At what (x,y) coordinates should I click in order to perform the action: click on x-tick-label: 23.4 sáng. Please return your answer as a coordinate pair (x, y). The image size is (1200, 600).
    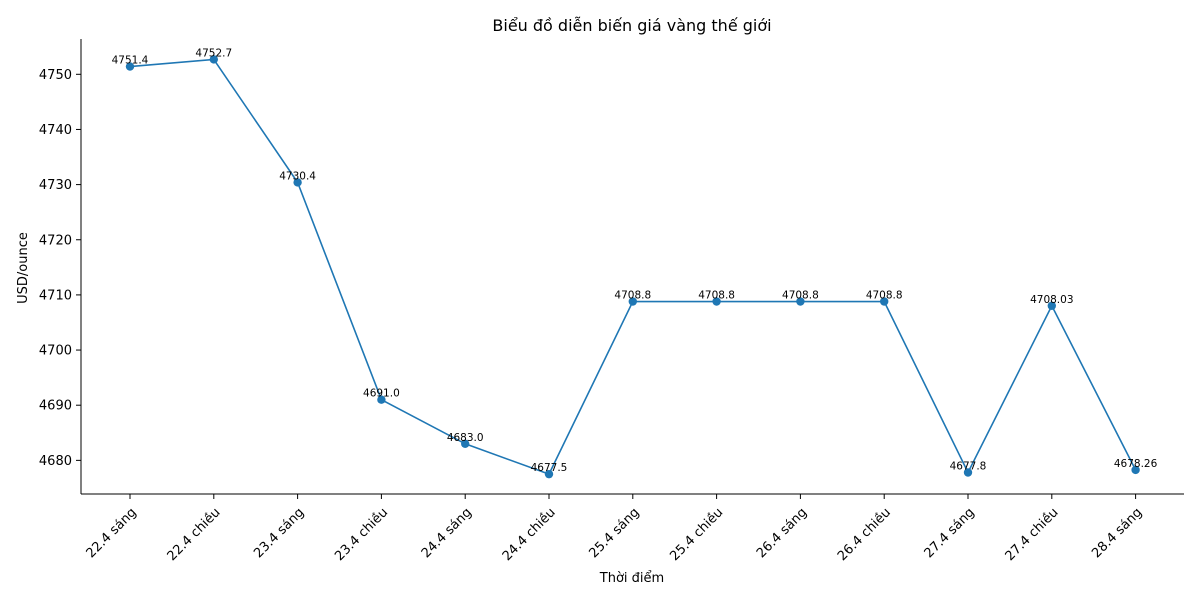
    Looking at the image, I should click on (279, 533).